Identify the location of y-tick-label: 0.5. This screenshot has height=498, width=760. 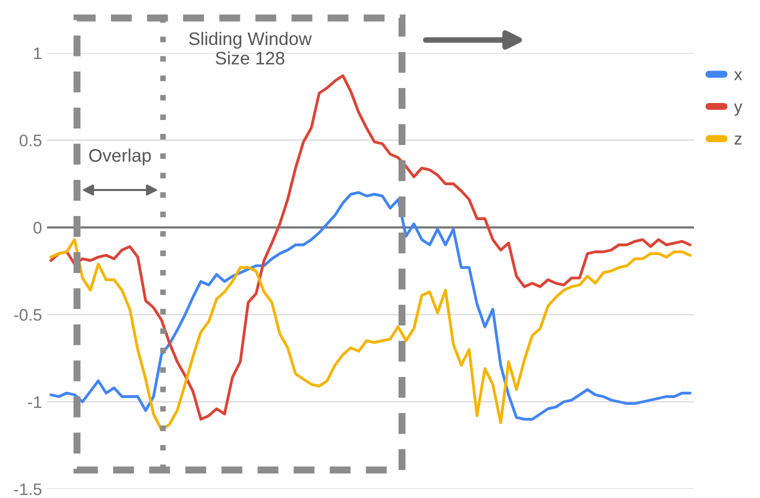
(31, 140).